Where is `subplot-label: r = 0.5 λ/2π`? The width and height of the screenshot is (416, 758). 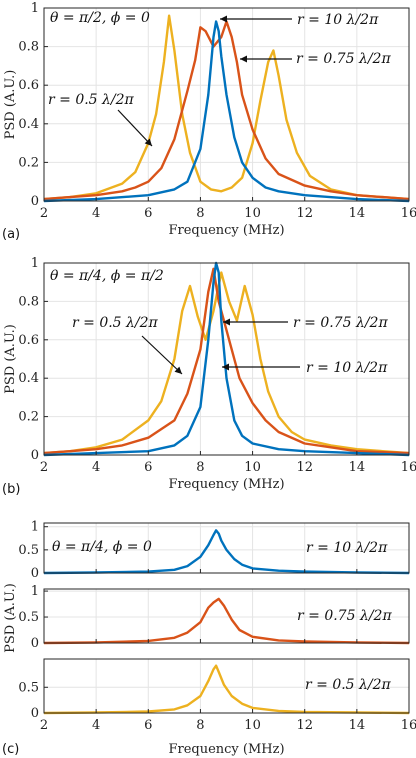 subplot-label: r = 0.5 λ/2π is located at coordinates (348, 685).